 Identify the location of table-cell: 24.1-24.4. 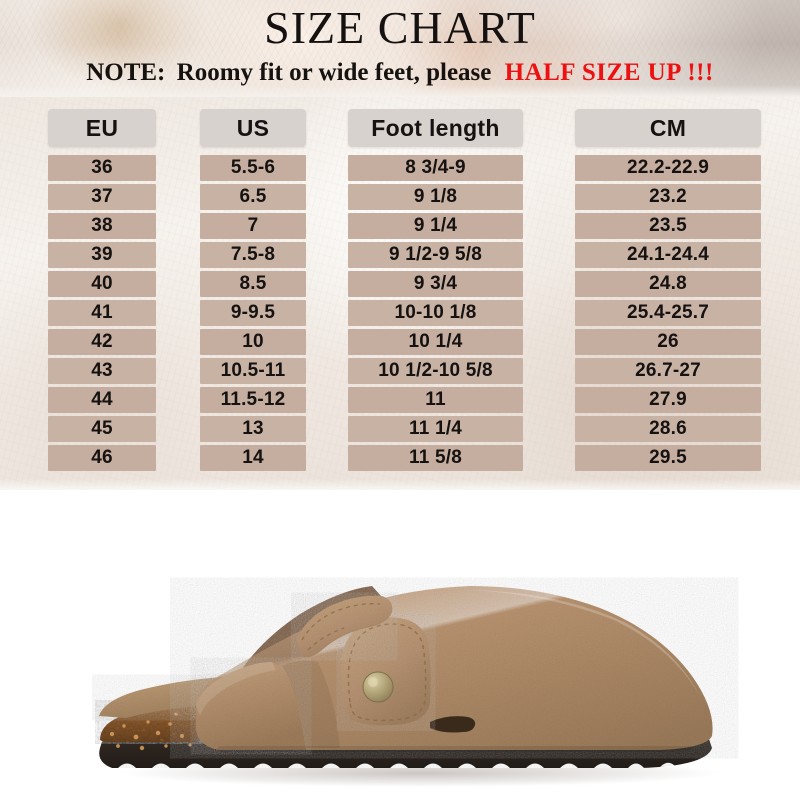
(668, 255).